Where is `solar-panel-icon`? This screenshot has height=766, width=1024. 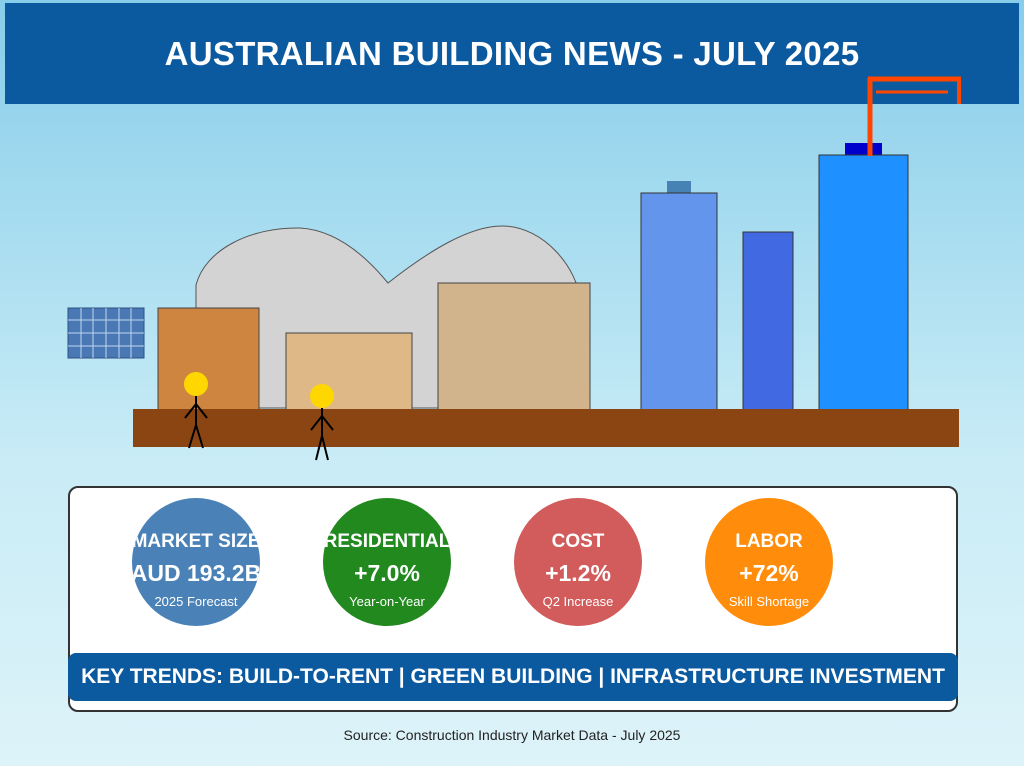 solar-panel-icon is located at coordinates (106, 333).